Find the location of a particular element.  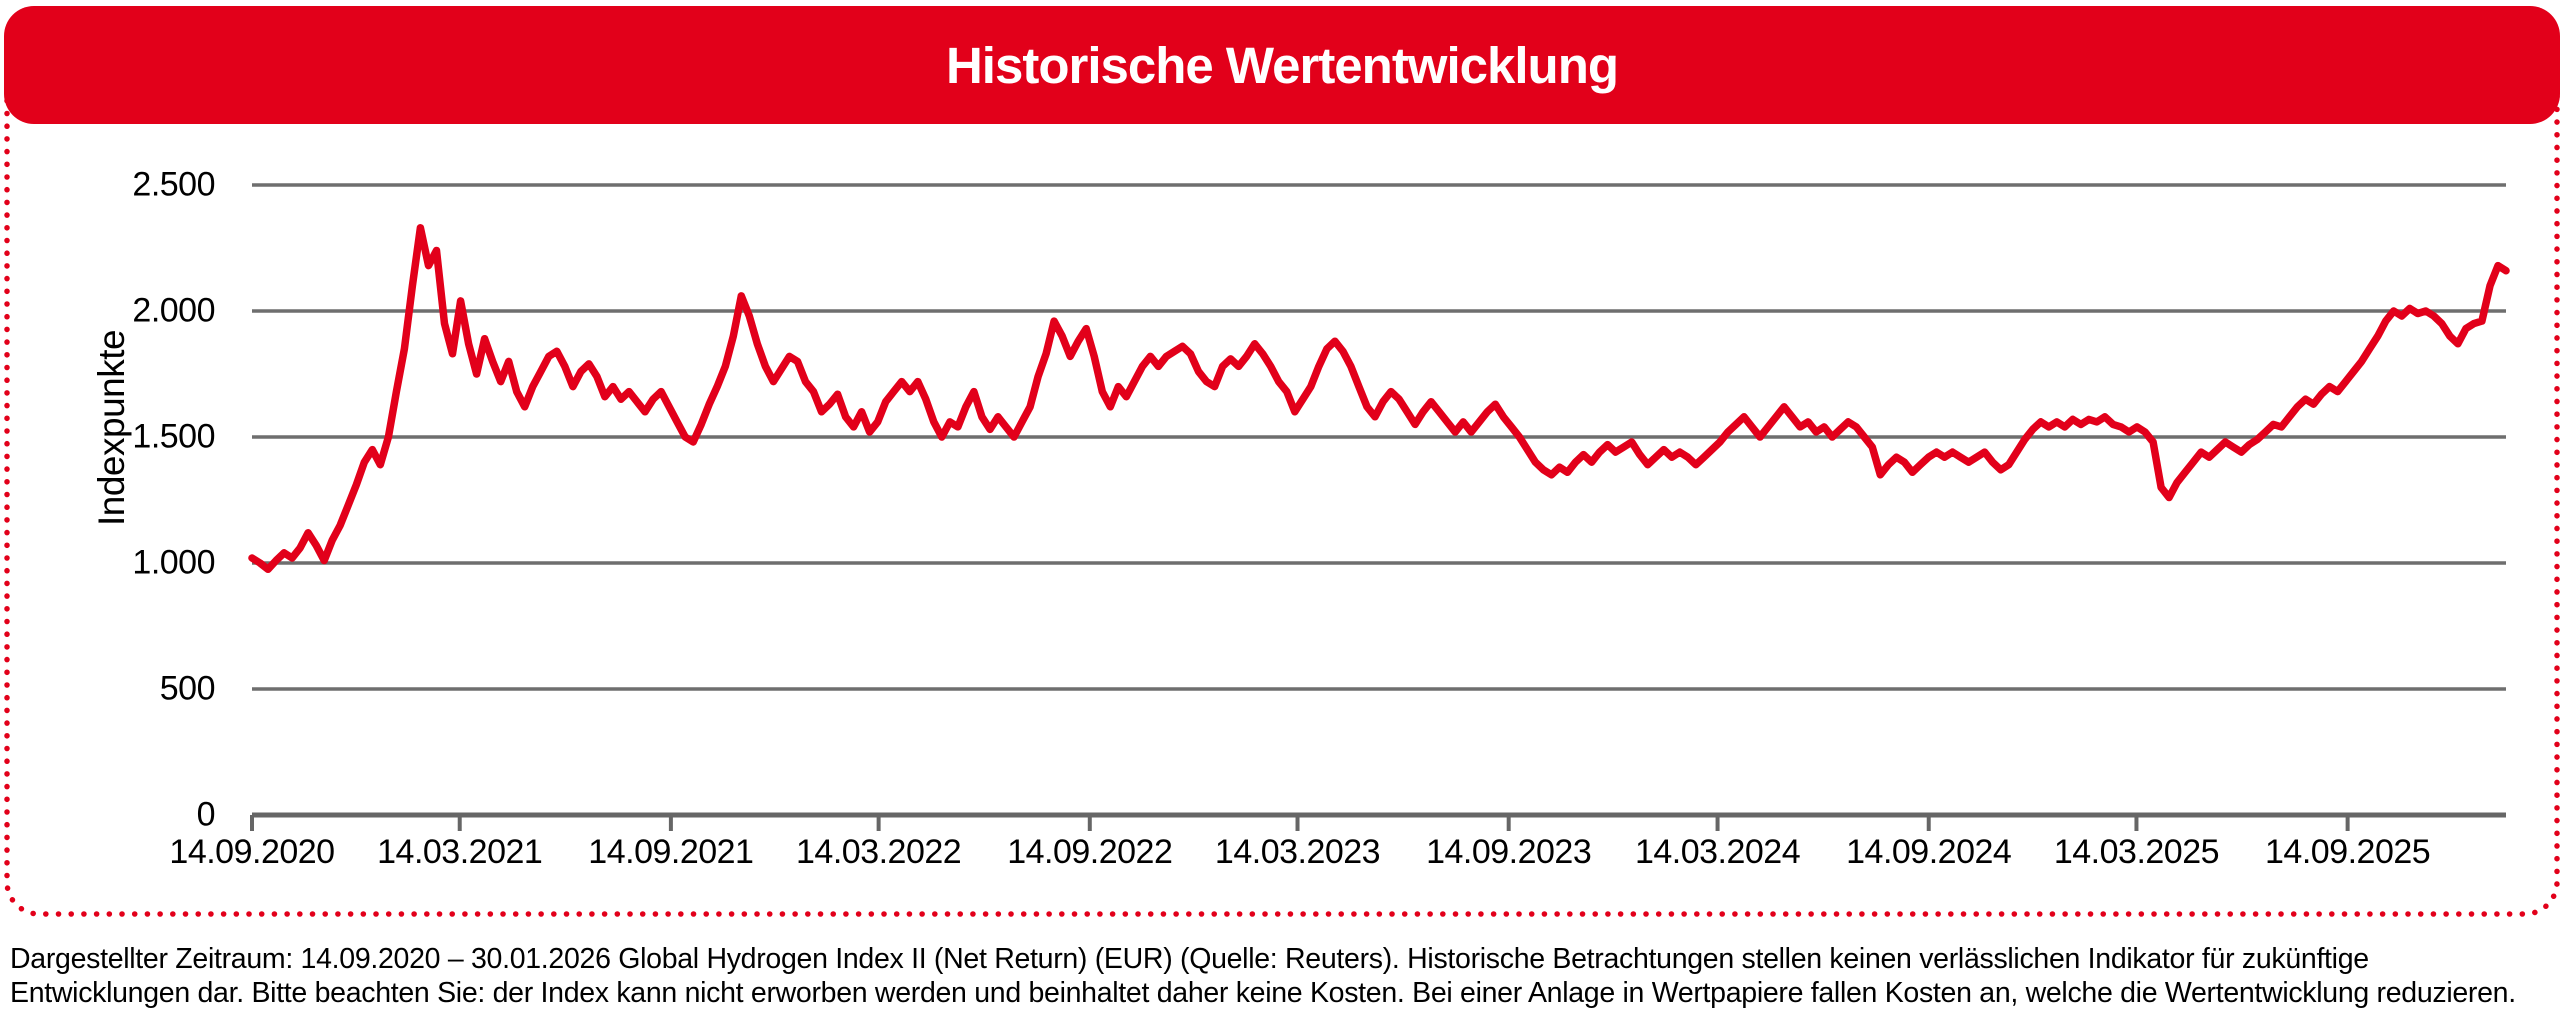

x-axis-label: 14.03.2024 is located at coordinates (1717, 852).